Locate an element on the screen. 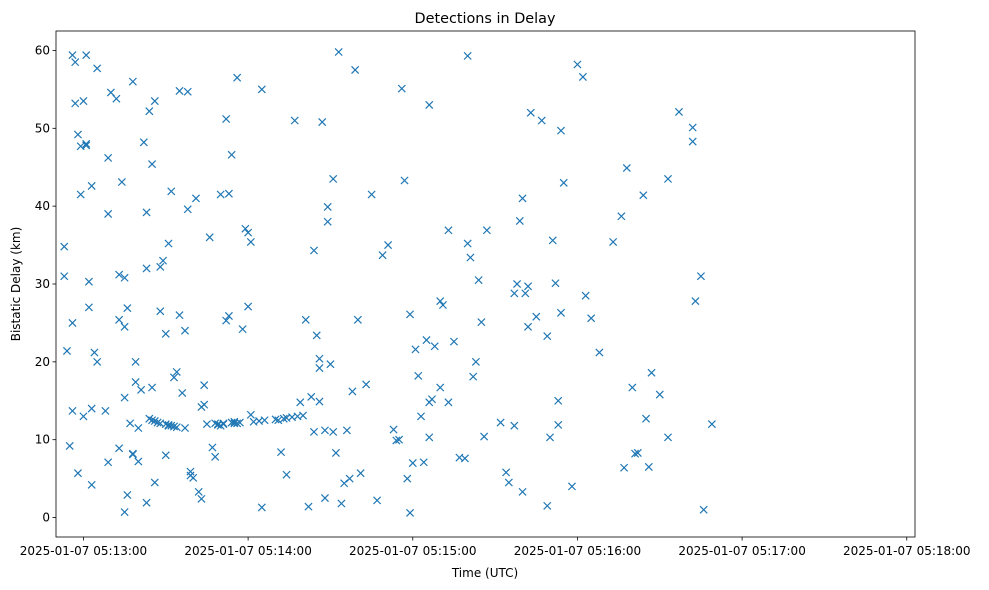 The image size is (989, 590). x-tick-label: 2025-01-07 05:18:00 is located at coordinates (906, 551).